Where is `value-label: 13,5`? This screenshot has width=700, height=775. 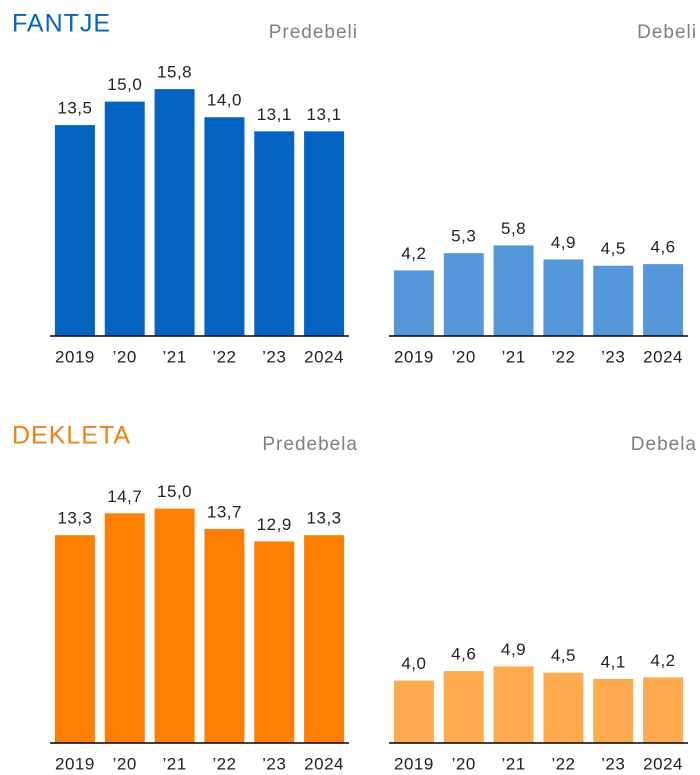 value-label: 13,5 is located at coordinates (74, 108).